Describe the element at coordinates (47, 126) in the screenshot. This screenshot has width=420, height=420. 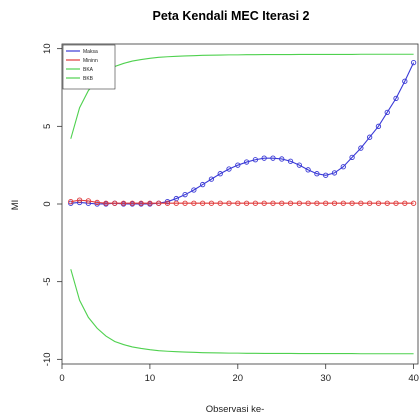
I see `y-tick-label: 5` at that location.